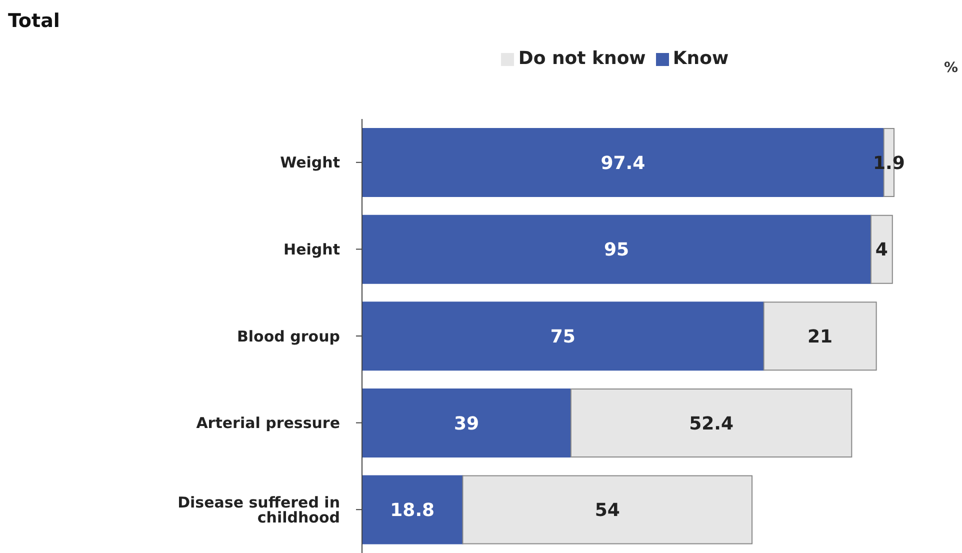 The width and height of the screenshot is (962, 553). I want to click on y-tick-label: Arterial pressure, so click(268, 423).